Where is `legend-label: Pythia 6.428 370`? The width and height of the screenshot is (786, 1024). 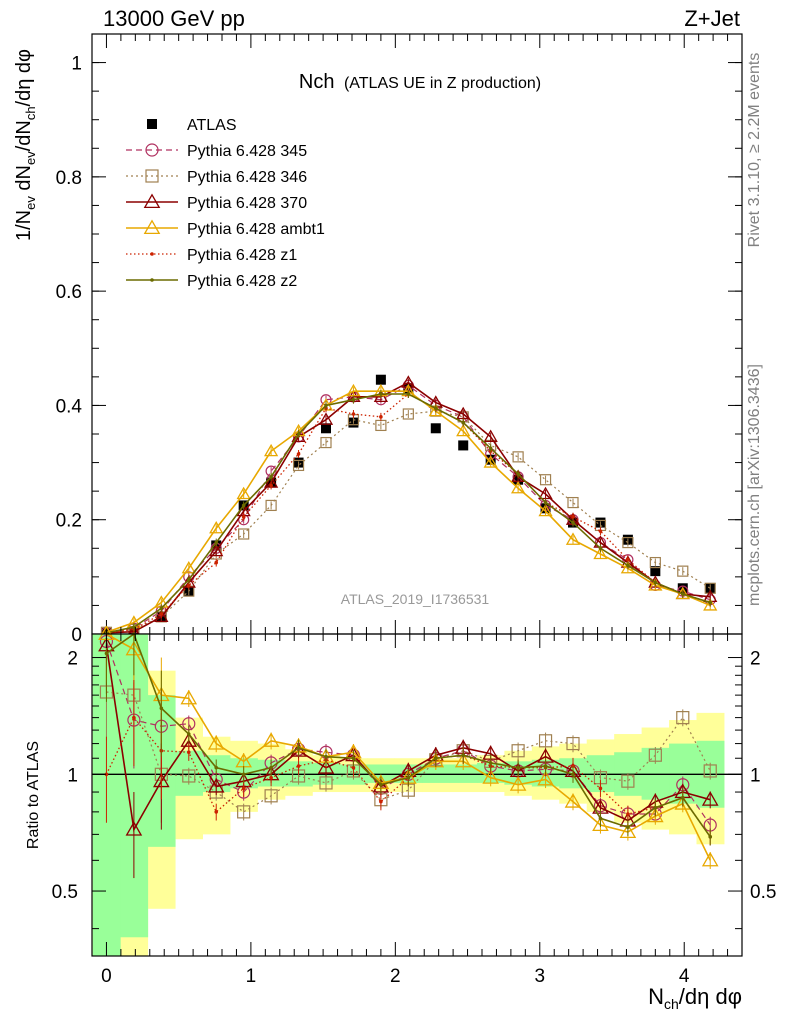
legend-label: Pythia 6.428 370 is located at coordinates (247, 203).